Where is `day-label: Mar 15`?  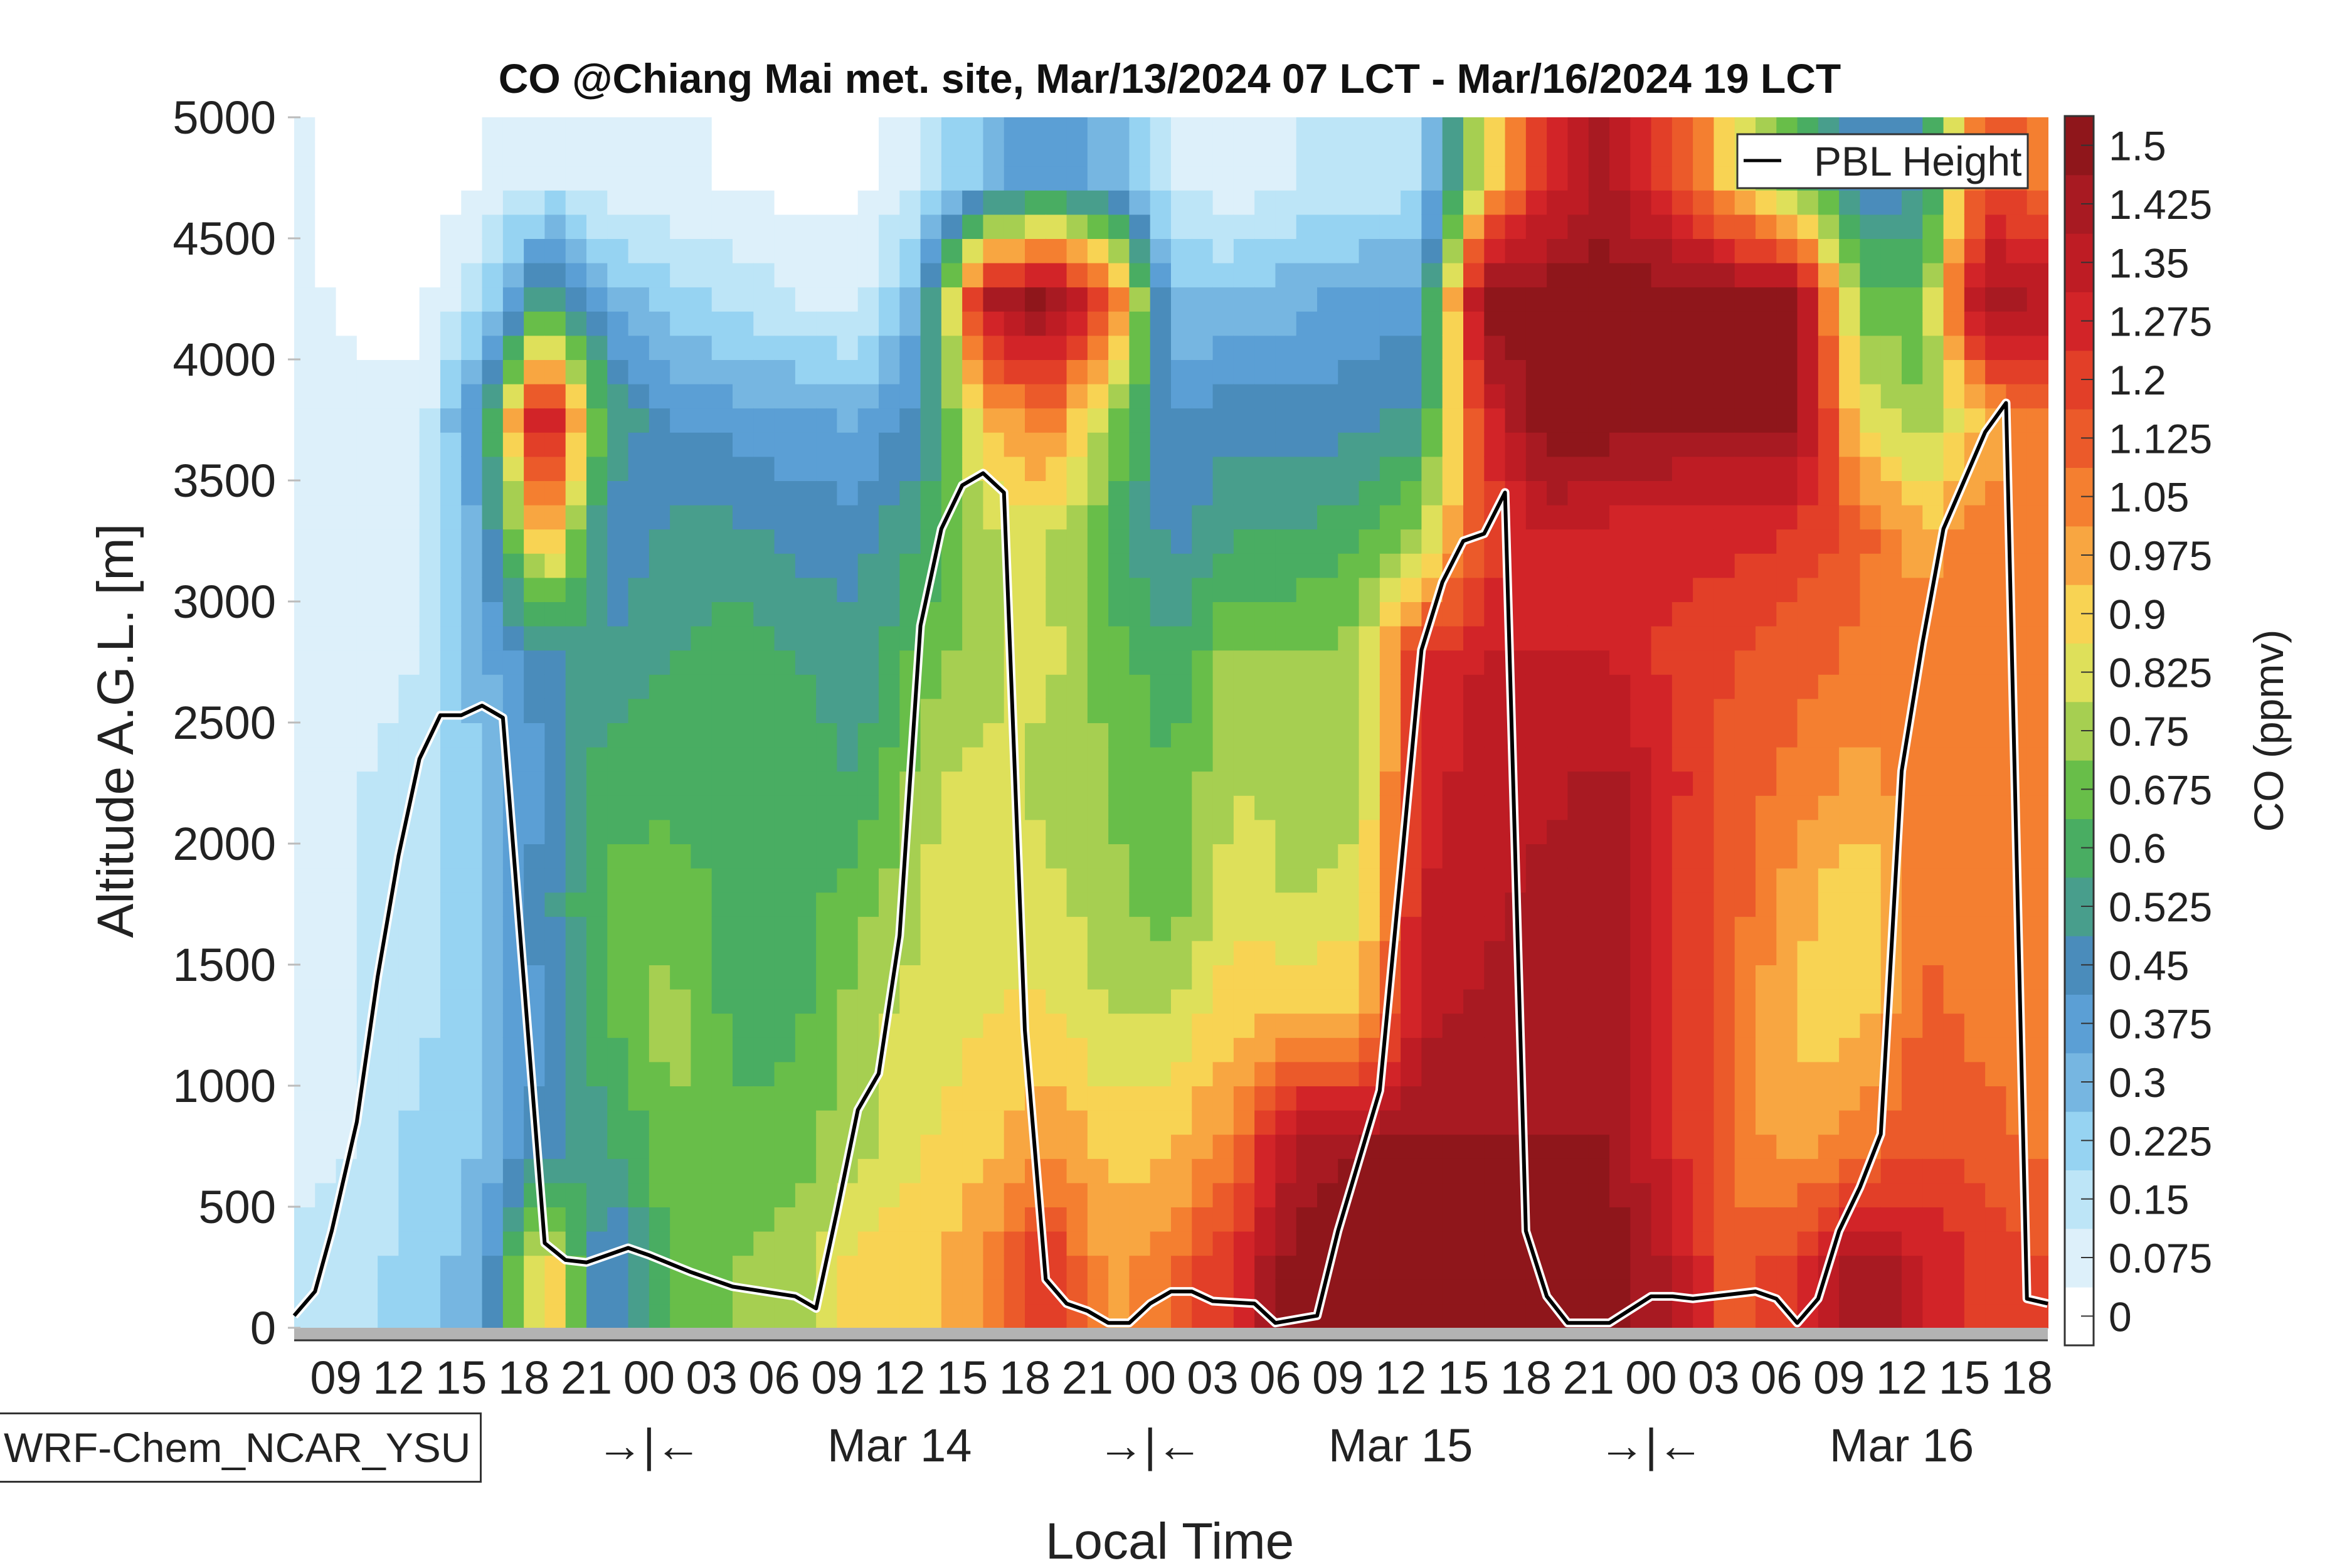
day-label: Mar 15 is located at coordinates (1400, 1445).